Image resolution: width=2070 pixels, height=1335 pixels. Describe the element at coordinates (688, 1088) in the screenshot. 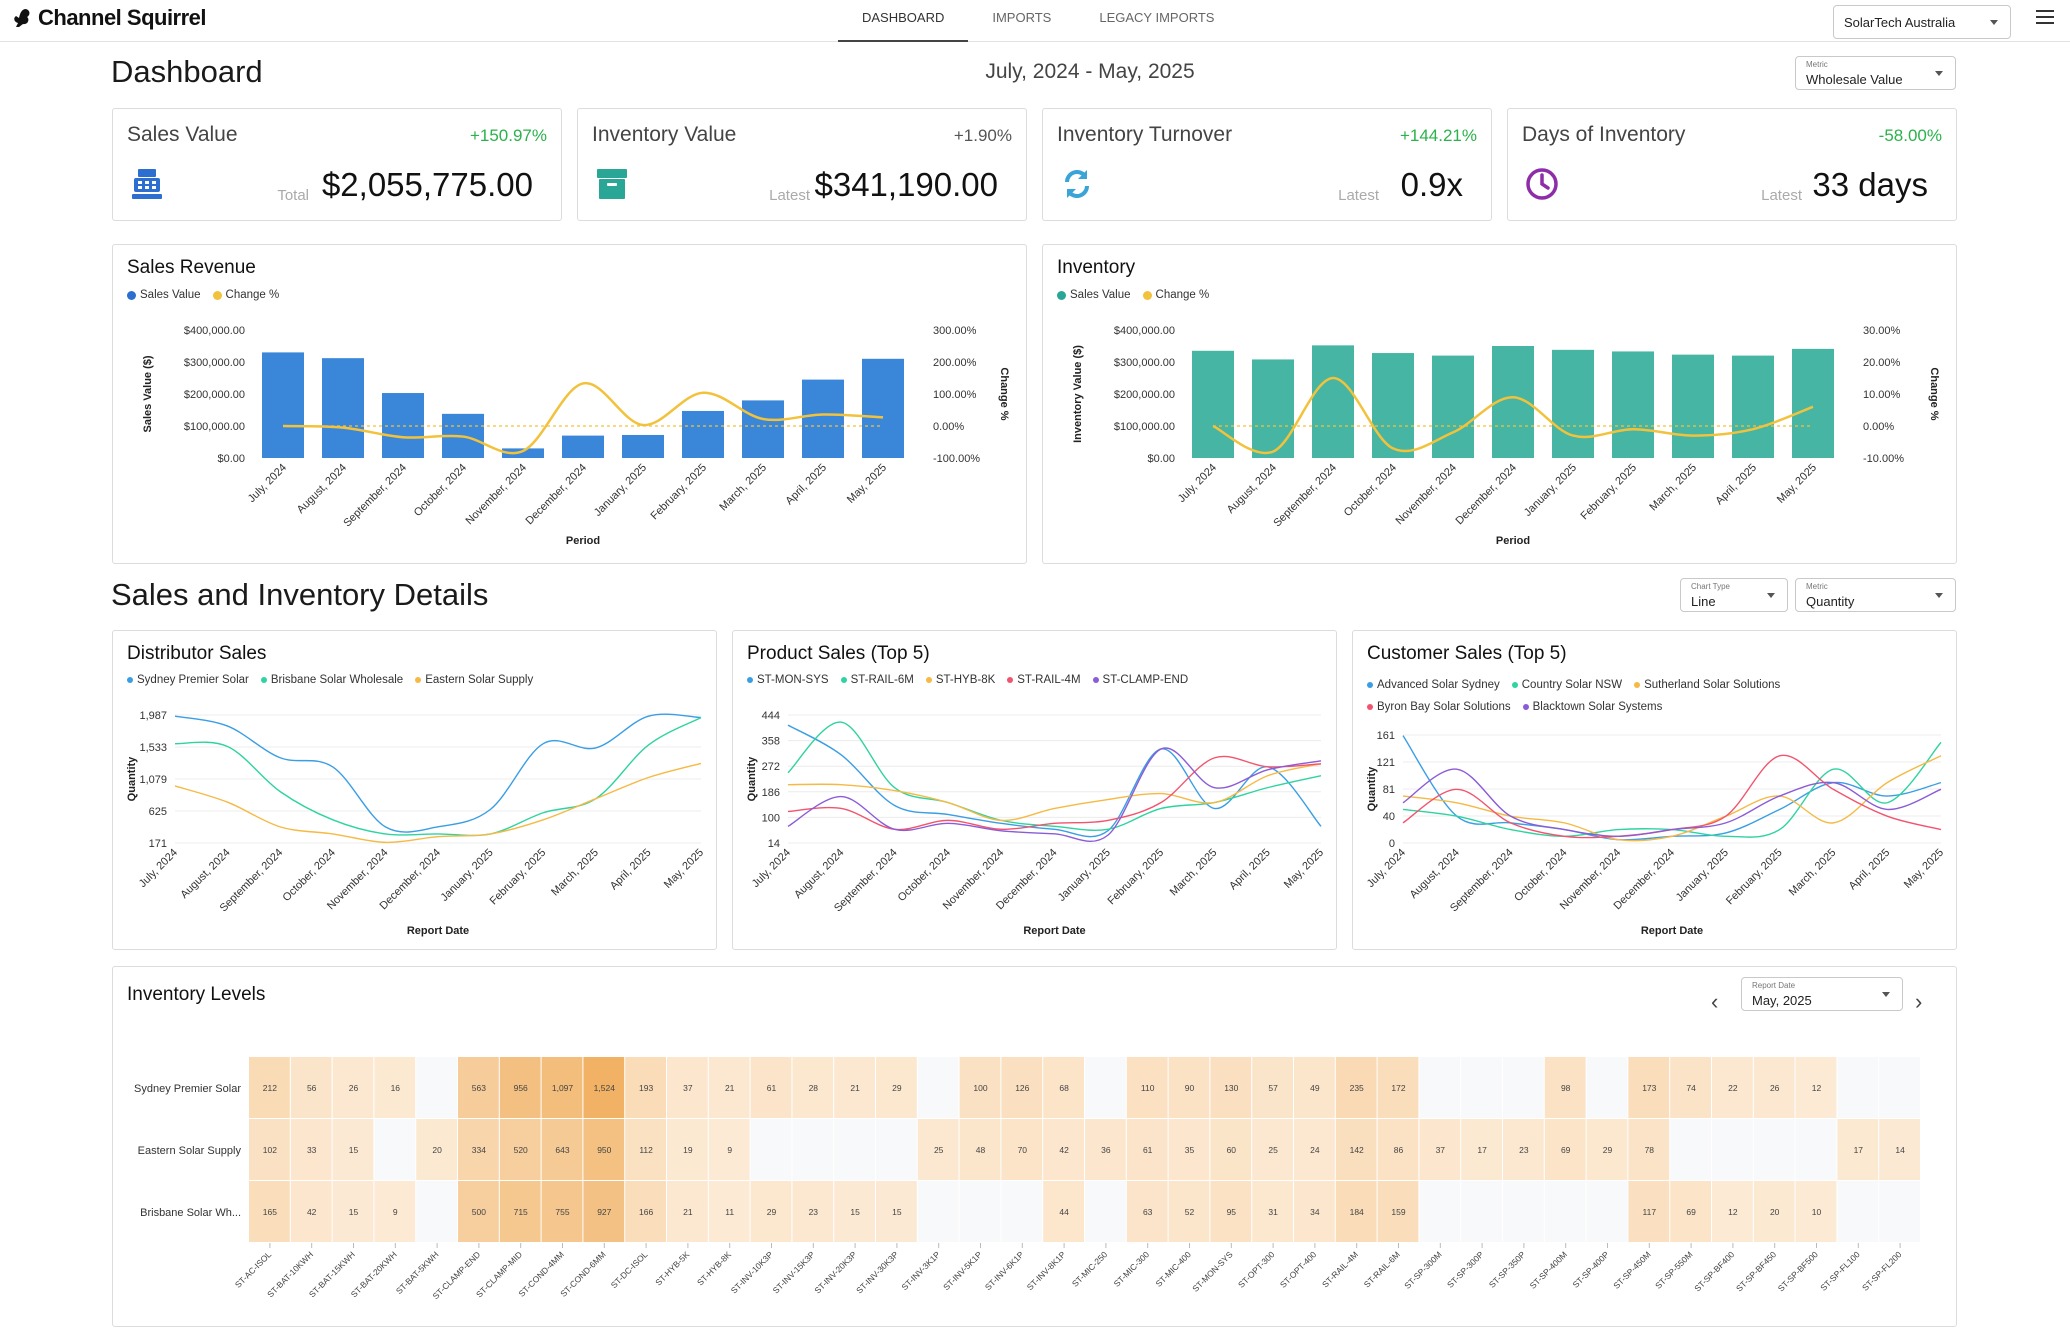

I see `heatmap-cell-value: 37` at that location.